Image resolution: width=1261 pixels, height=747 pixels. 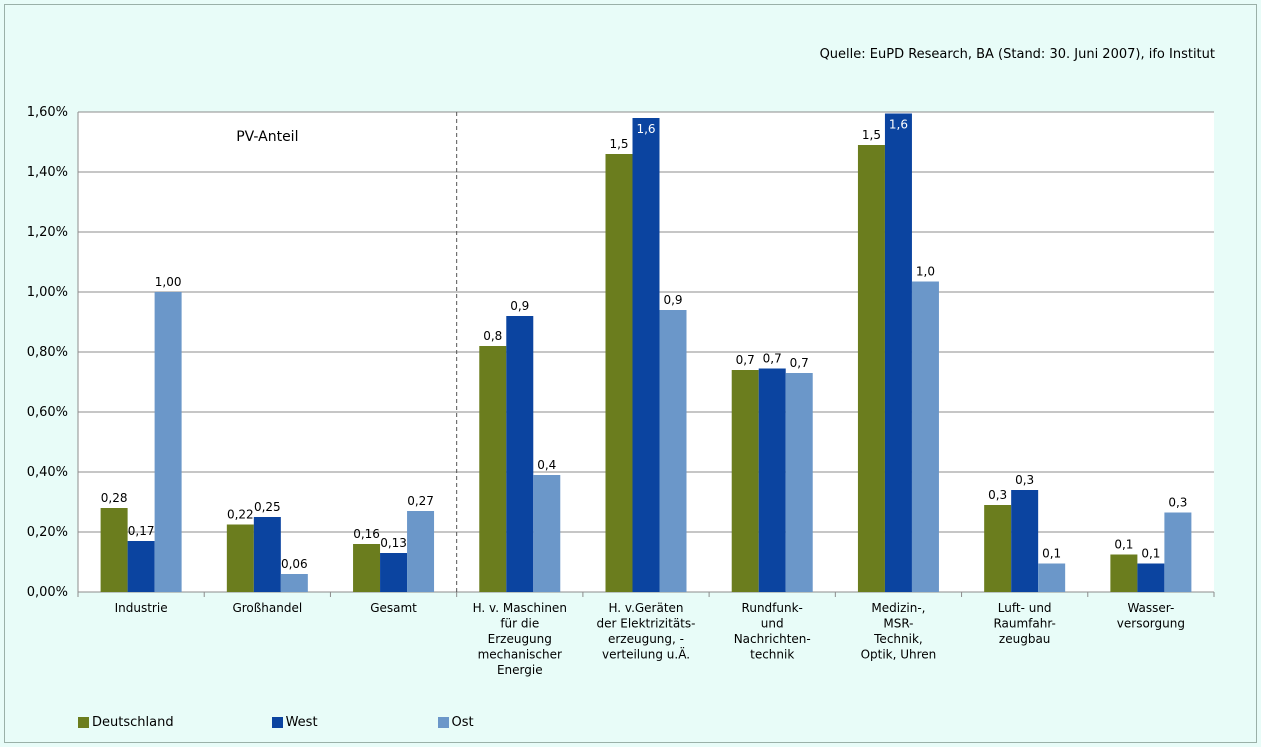 What do you see at coordinates (393, 608) in the screenshot?
I see `category-label: Gesamt` at bounding box center [393, 608].